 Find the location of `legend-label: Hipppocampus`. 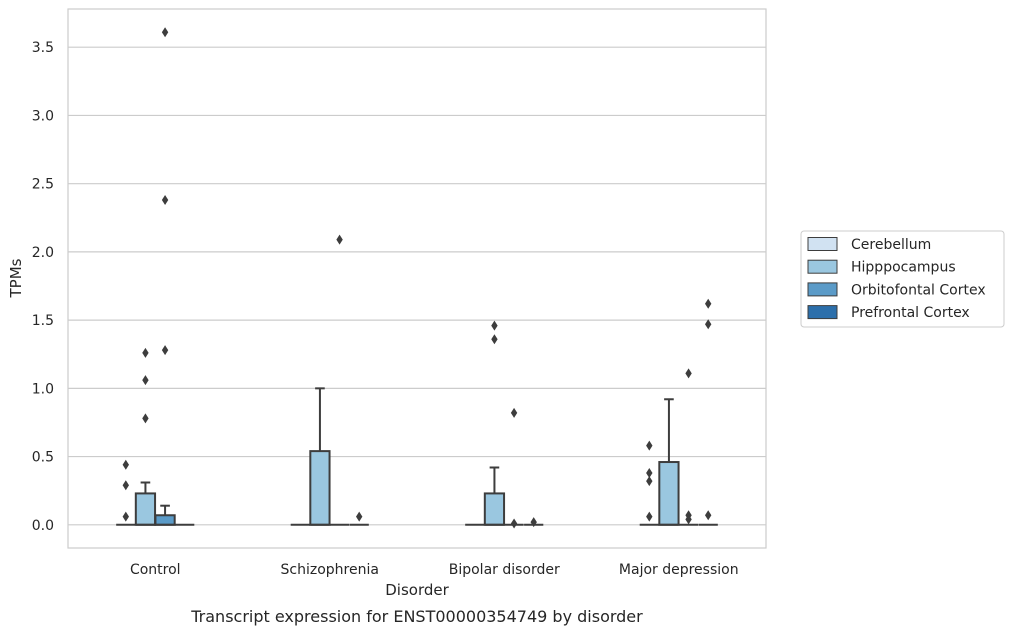

legend-label: Hipppocampus is located at coordinates (903, 268).